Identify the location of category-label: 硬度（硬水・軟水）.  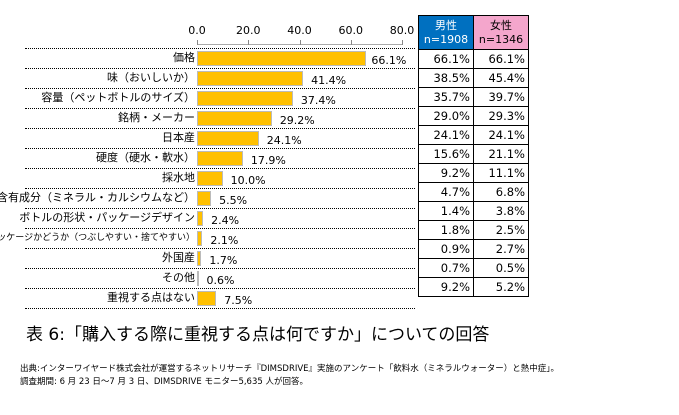
(145, 157).